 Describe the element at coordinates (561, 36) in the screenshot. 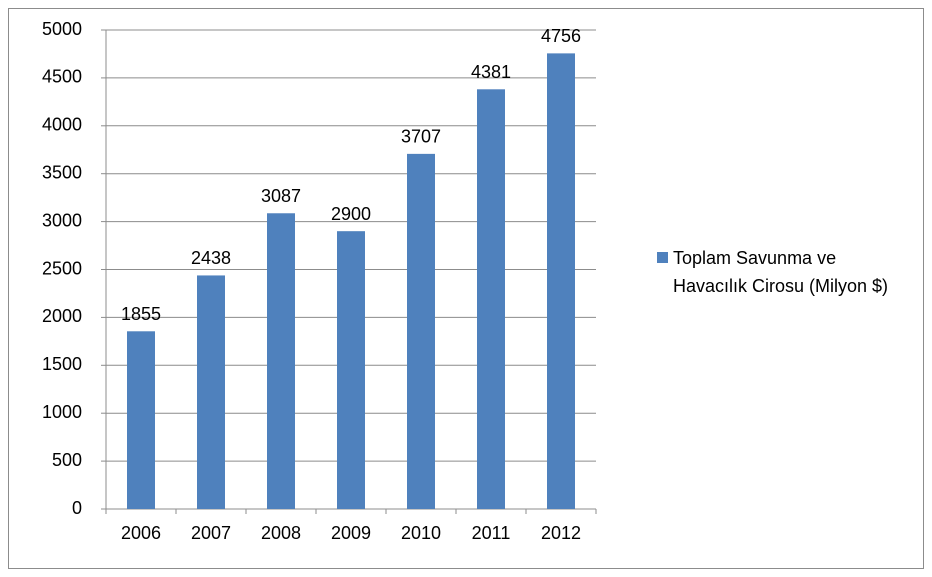

I see `data-label: 4756` at that location.